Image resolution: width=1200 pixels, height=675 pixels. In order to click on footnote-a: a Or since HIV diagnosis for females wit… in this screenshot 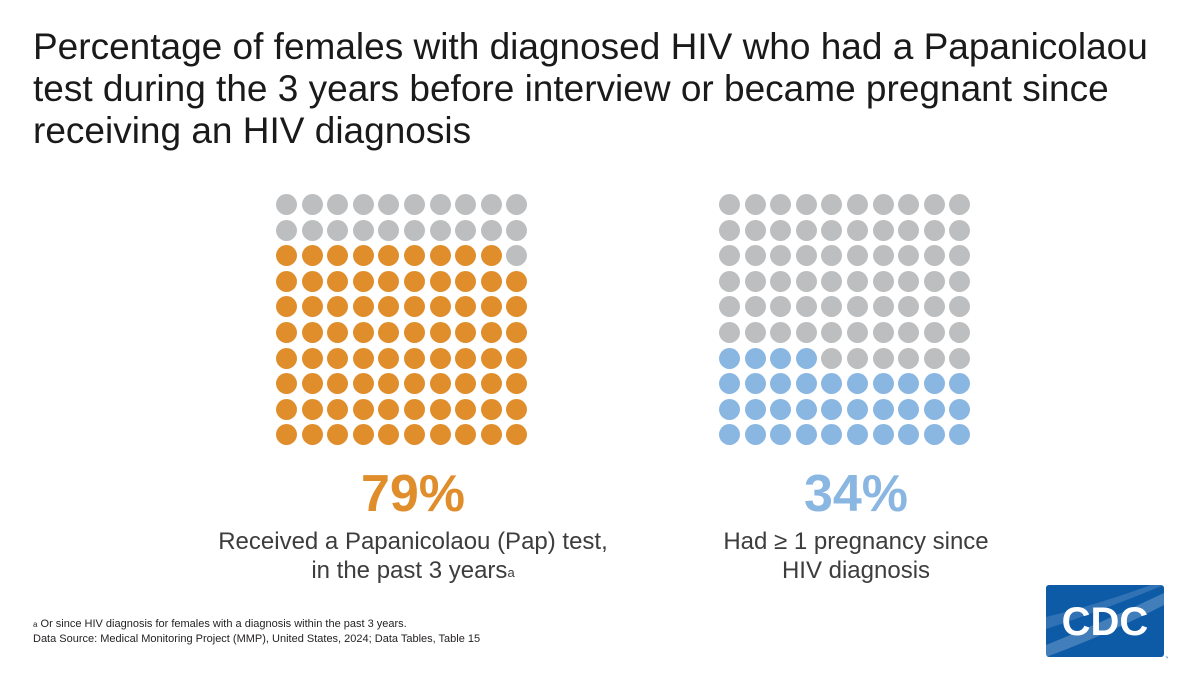, I will do `click(256, 624)`.